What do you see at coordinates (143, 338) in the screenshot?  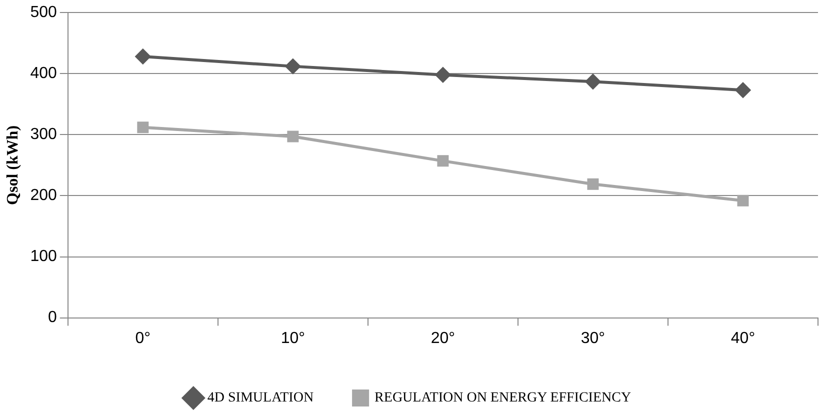 I see `x-tick-label: 0°` at bounding box center [143, 338].